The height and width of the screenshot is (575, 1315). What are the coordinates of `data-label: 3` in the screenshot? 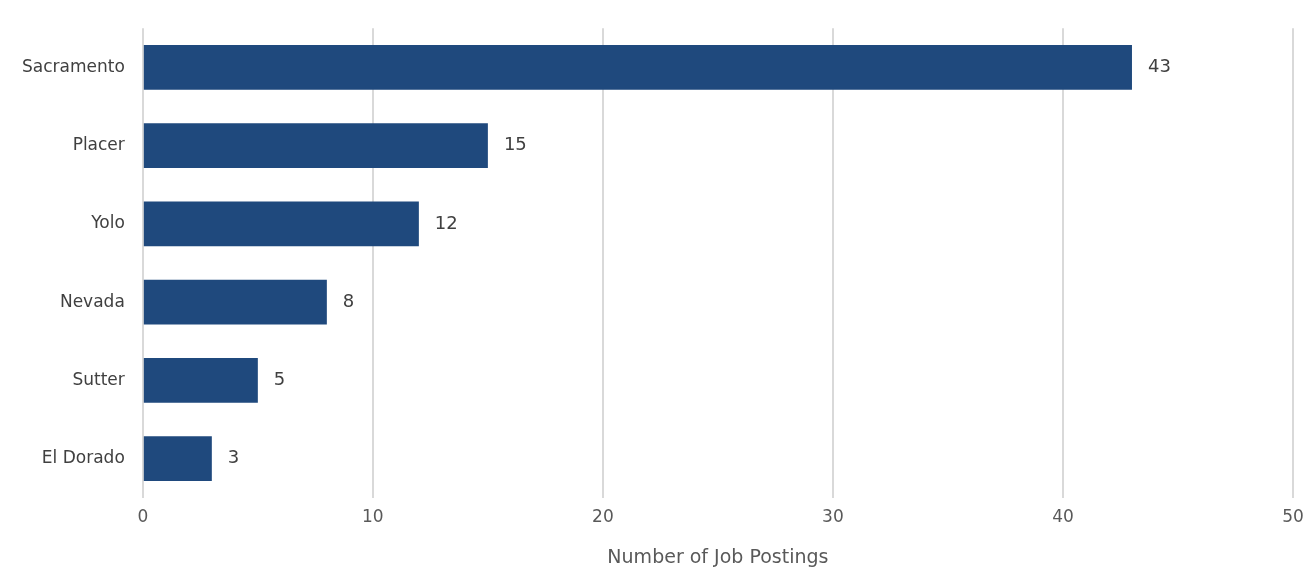 It's located at (233, 457).